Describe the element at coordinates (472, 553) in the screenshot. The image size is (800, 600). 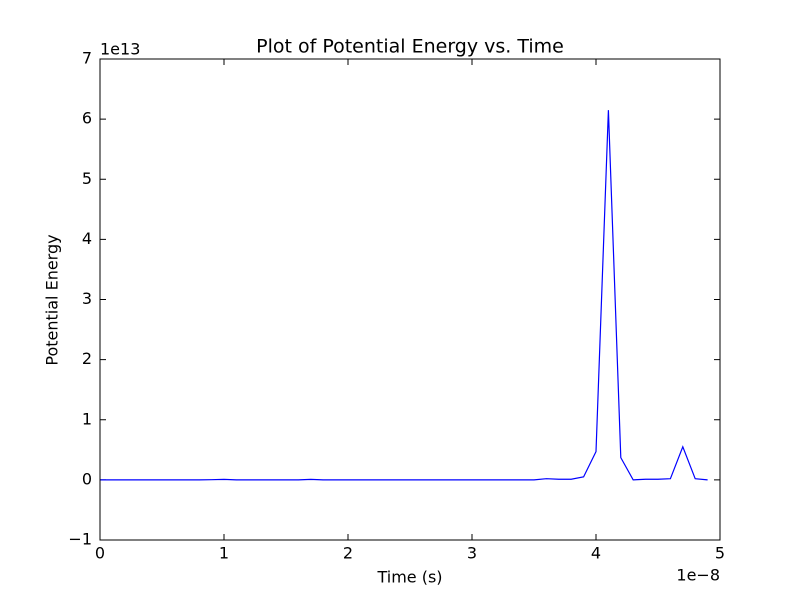
I see `x-tick-label: 3` at that location.